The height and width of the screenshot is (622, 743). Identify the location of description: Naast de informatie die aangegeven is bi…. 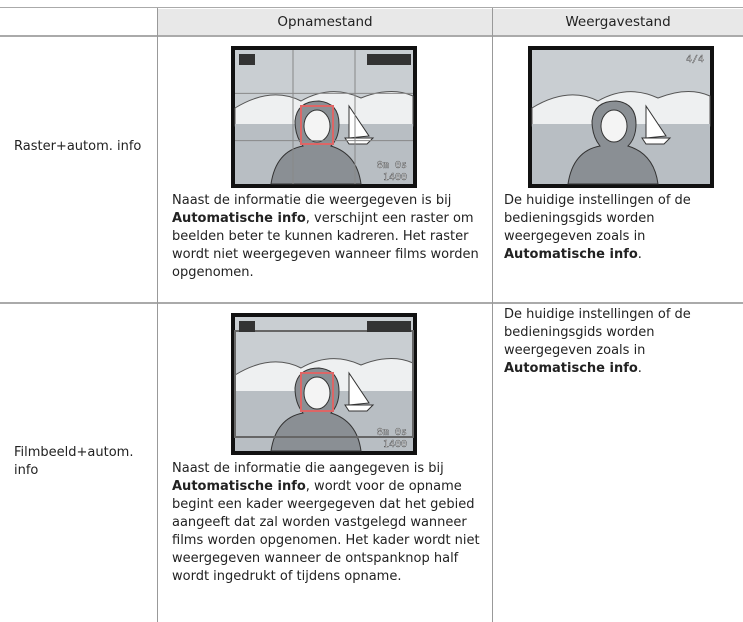
(329, 523).